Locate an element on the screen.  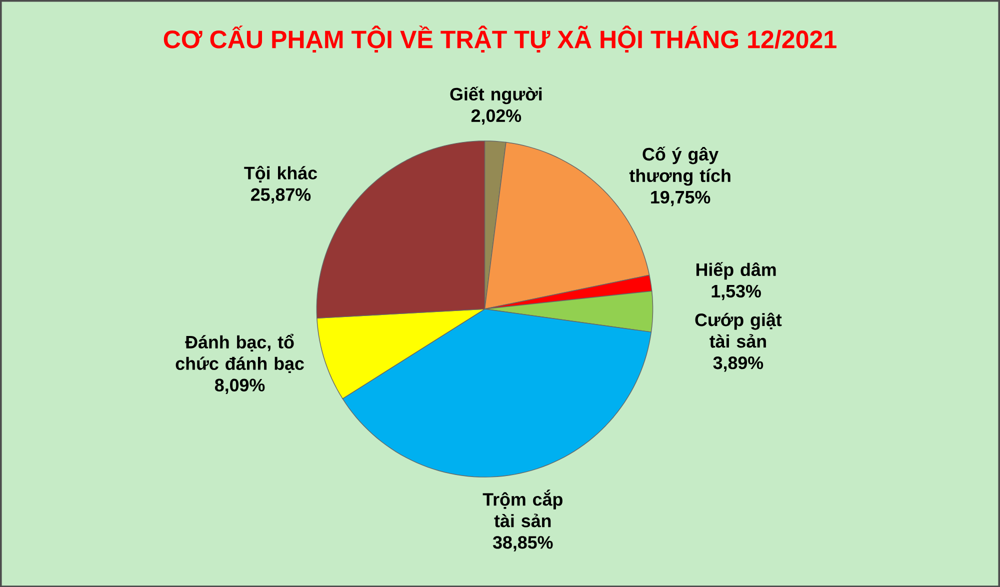
slice-label: Hiếp dâm is located at coordinates (736, 271).